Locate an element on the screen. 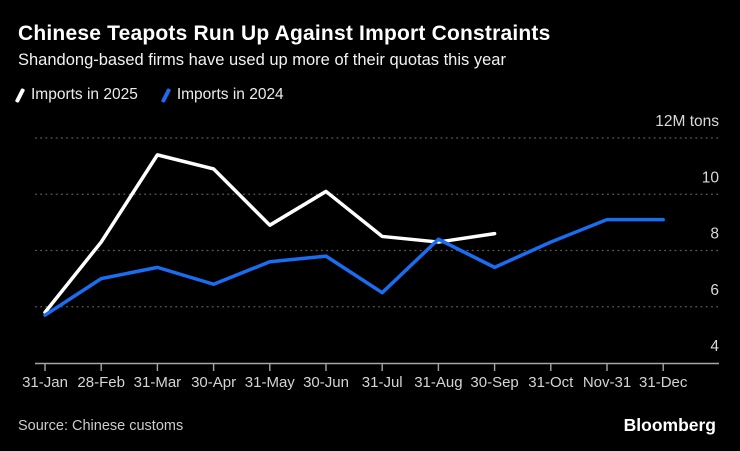 The image size is (740, 451). x-tick-label: 30-Apr is located at coordinates (213, 382).